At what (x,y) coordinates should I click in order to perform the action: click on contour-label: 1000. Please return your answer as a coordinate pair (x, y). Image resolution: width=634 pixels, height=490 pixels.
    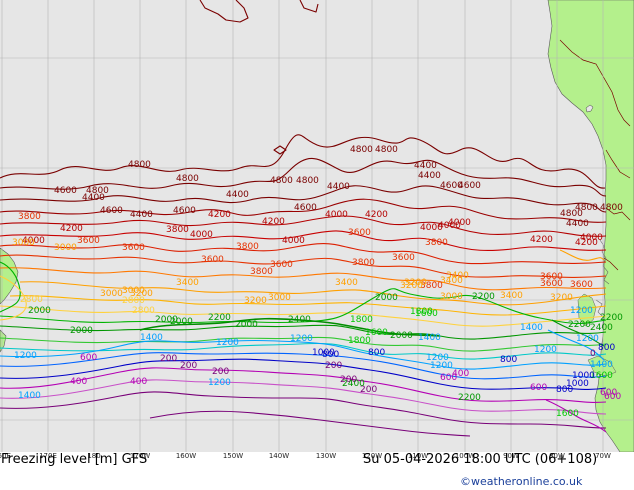
    Looking at the image, I should click on (583, 376).